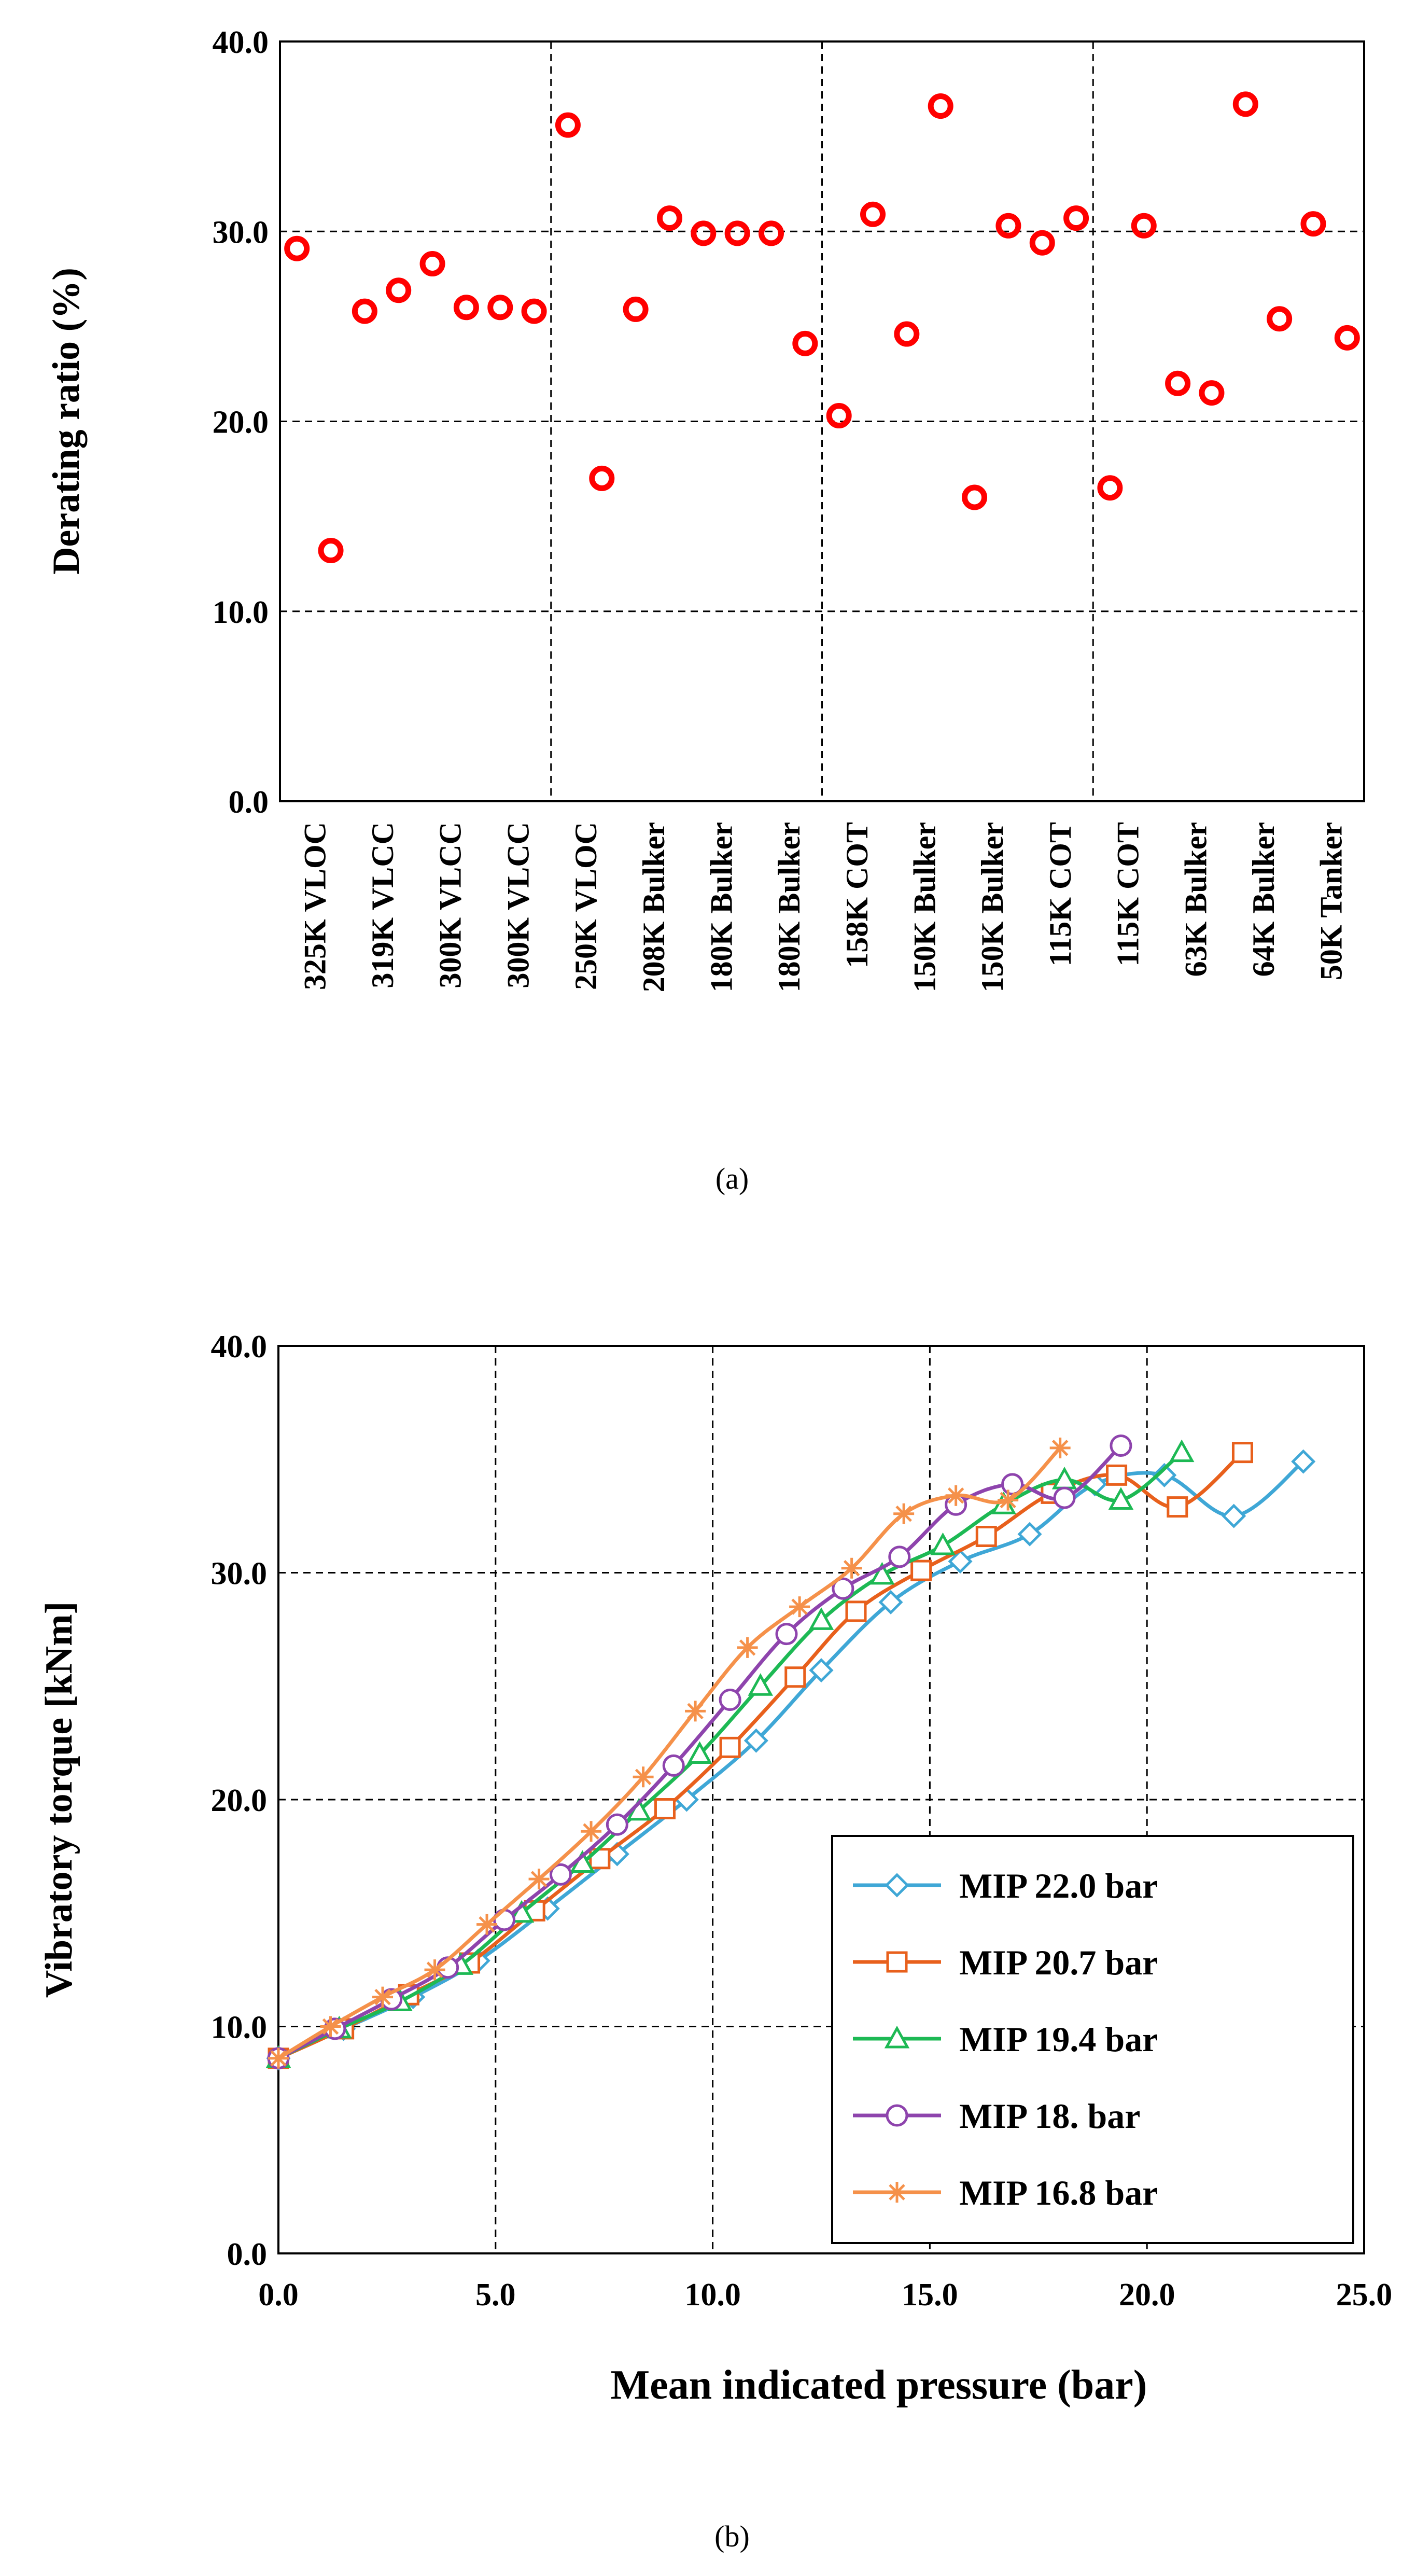  What do you see at coordinates (59, 1800) in the screenshot?
I see `panel-b-y-axis-label: Vibratory torque [kNm]` at bounding box center [59, 1800].